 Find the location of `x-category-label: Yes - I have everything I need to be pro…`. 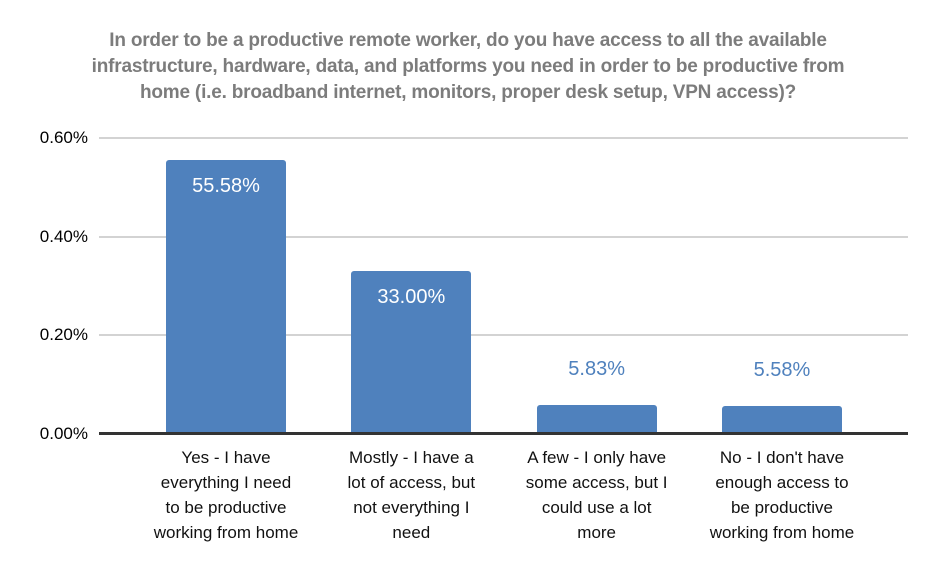

x-category-label: Yes - I have everything I need to be pro… is located at coordinates (226, 495).